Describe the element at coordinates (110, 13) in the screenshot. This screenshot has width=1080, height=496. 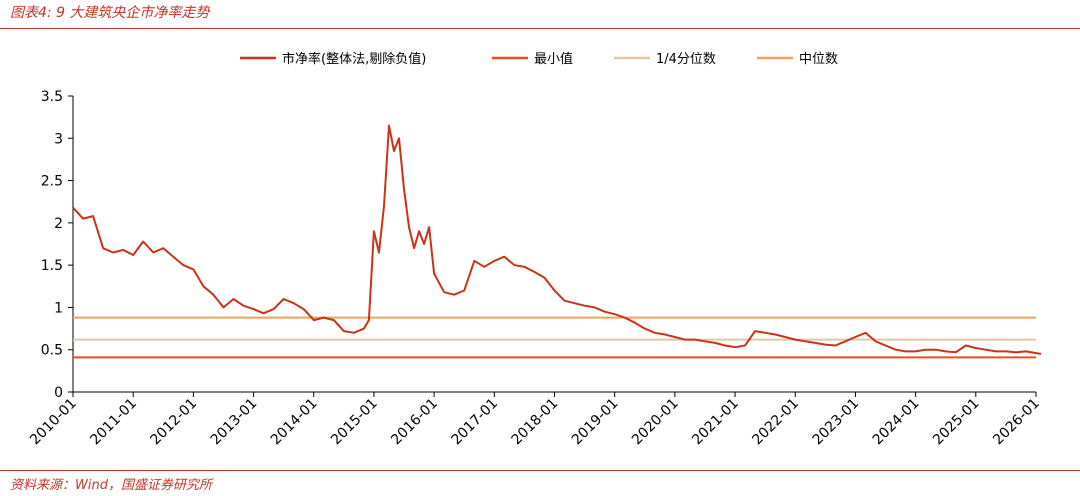
I see `figure-title: 图表4: 9 大建筑央企市净率走势` at that location.